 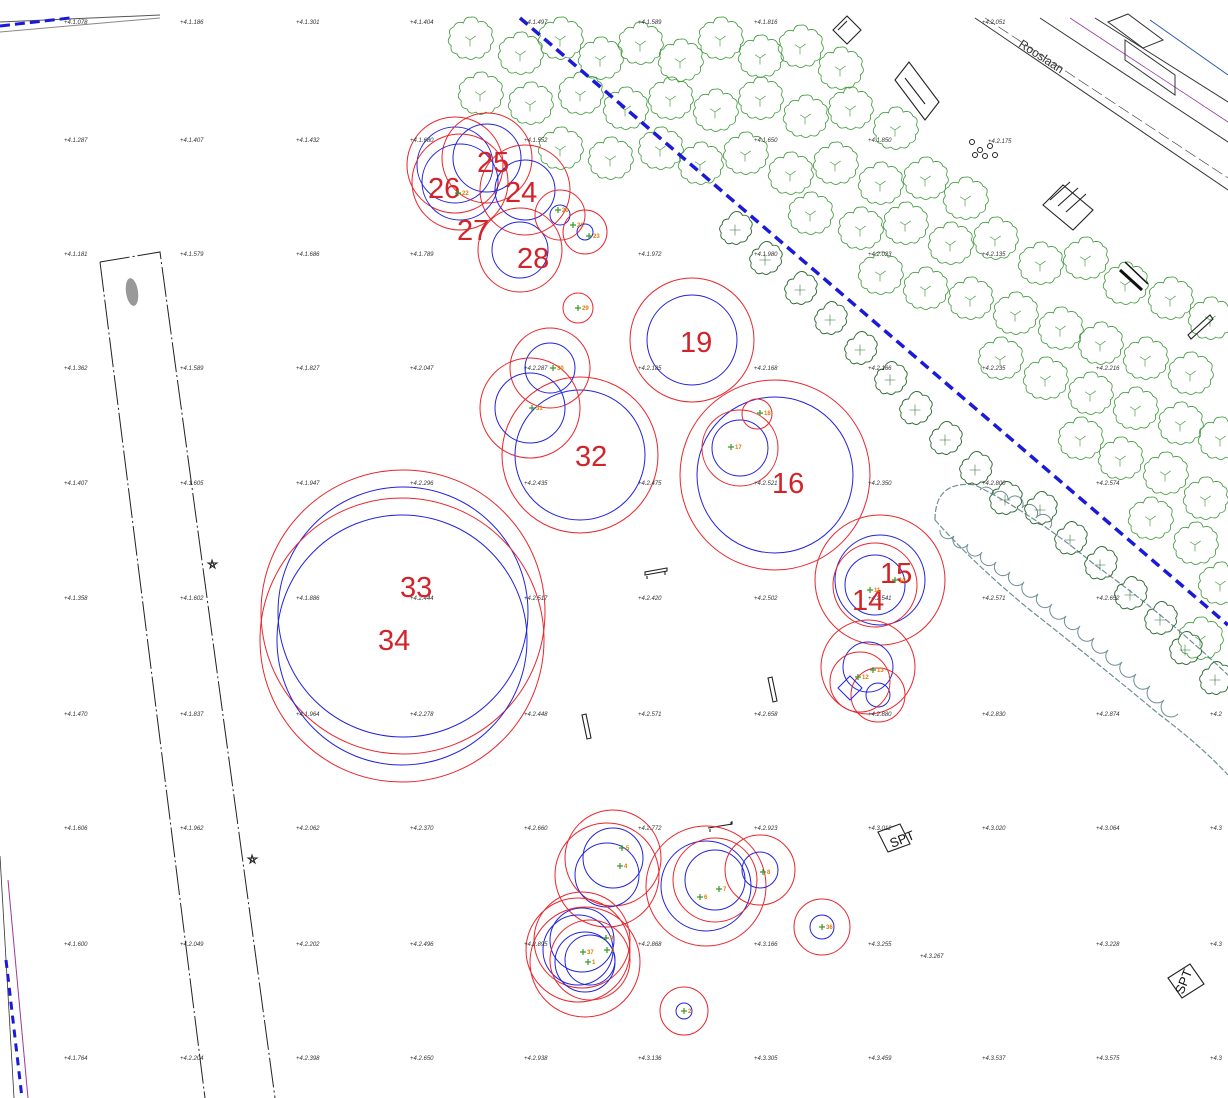 What do you see at coordinates (308, 141) in the screenshot?
I see `elevation-label: +4.1.432` at bounding box center [308, 141].